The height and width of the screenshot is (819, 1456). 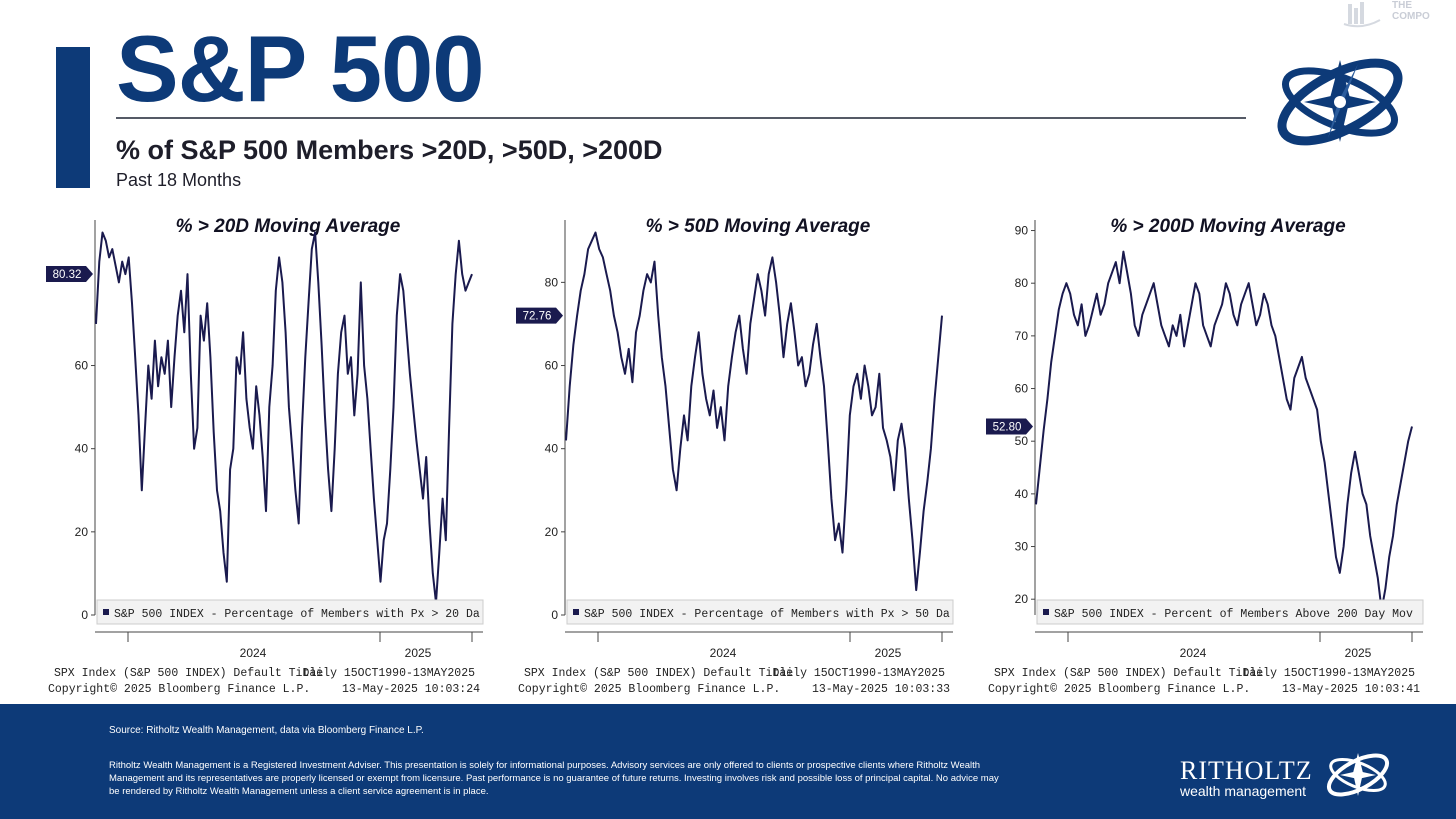 I want to click on last-value-text: 52.80, so click(x=1007, y=427).